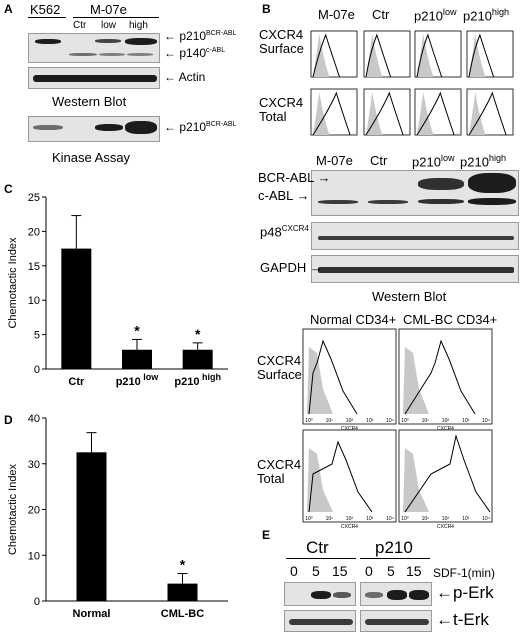 The height and width of the screenshot is (637, 520). I want to click on y-tick-label: 25, so click(34, 198).